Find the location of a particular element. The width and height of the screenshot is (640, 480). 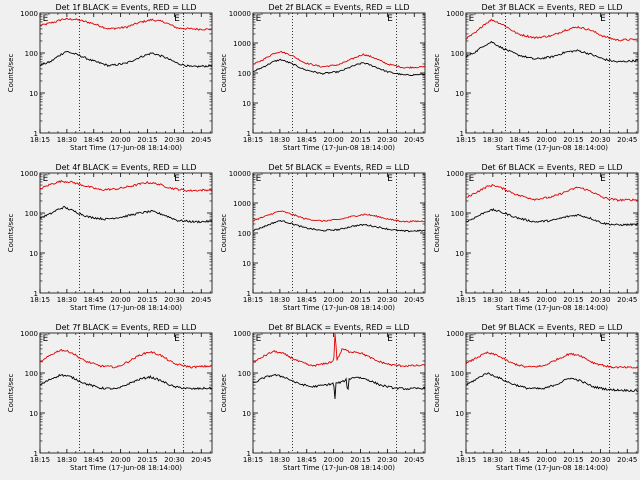

panel-title: Det 3f BLACK = Events, RED = LLD is located at coordinates (551, 7).